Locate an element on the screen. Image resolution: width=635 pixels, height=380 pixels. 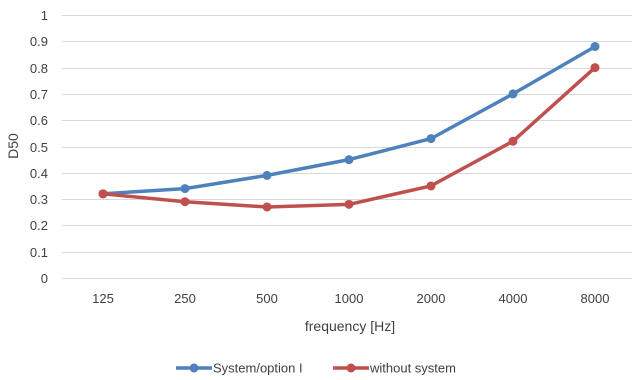
x-tick-label: 2000 is located at coordinates (431, 298).